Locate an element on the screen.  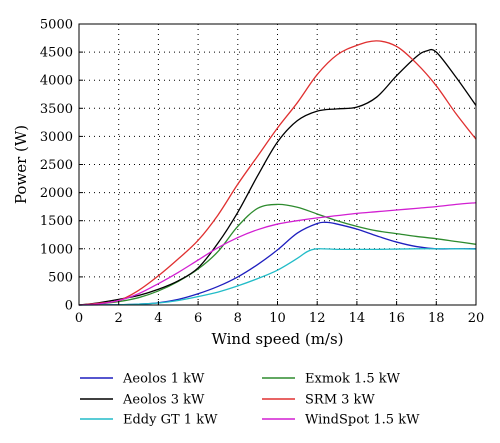
x-tick-label: 4 is located at coordinates (158, 318).